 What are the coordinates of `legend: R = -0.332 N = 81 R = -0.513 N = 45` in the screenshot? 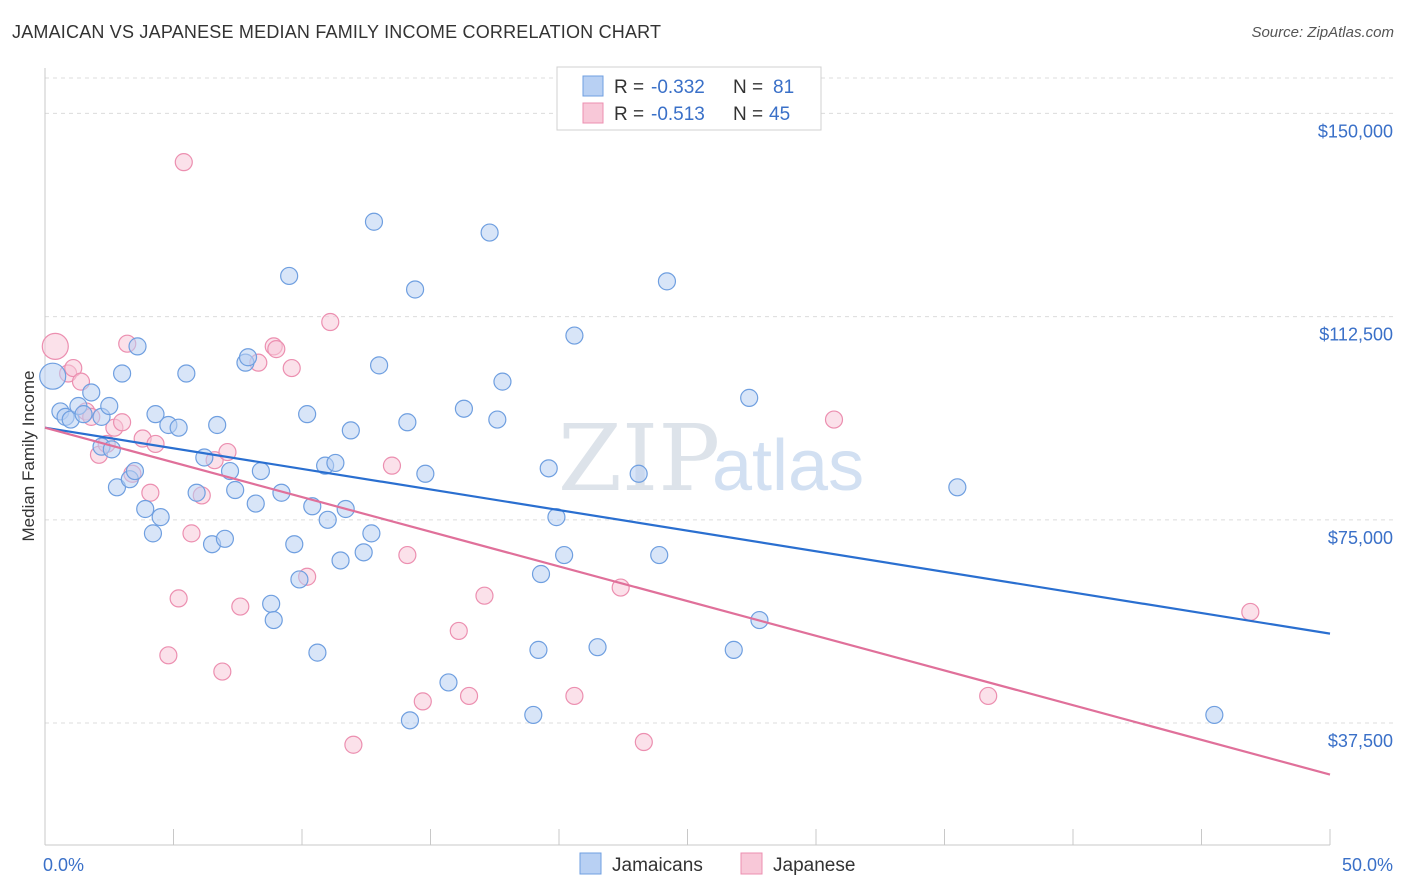 It's located at (689, 98).